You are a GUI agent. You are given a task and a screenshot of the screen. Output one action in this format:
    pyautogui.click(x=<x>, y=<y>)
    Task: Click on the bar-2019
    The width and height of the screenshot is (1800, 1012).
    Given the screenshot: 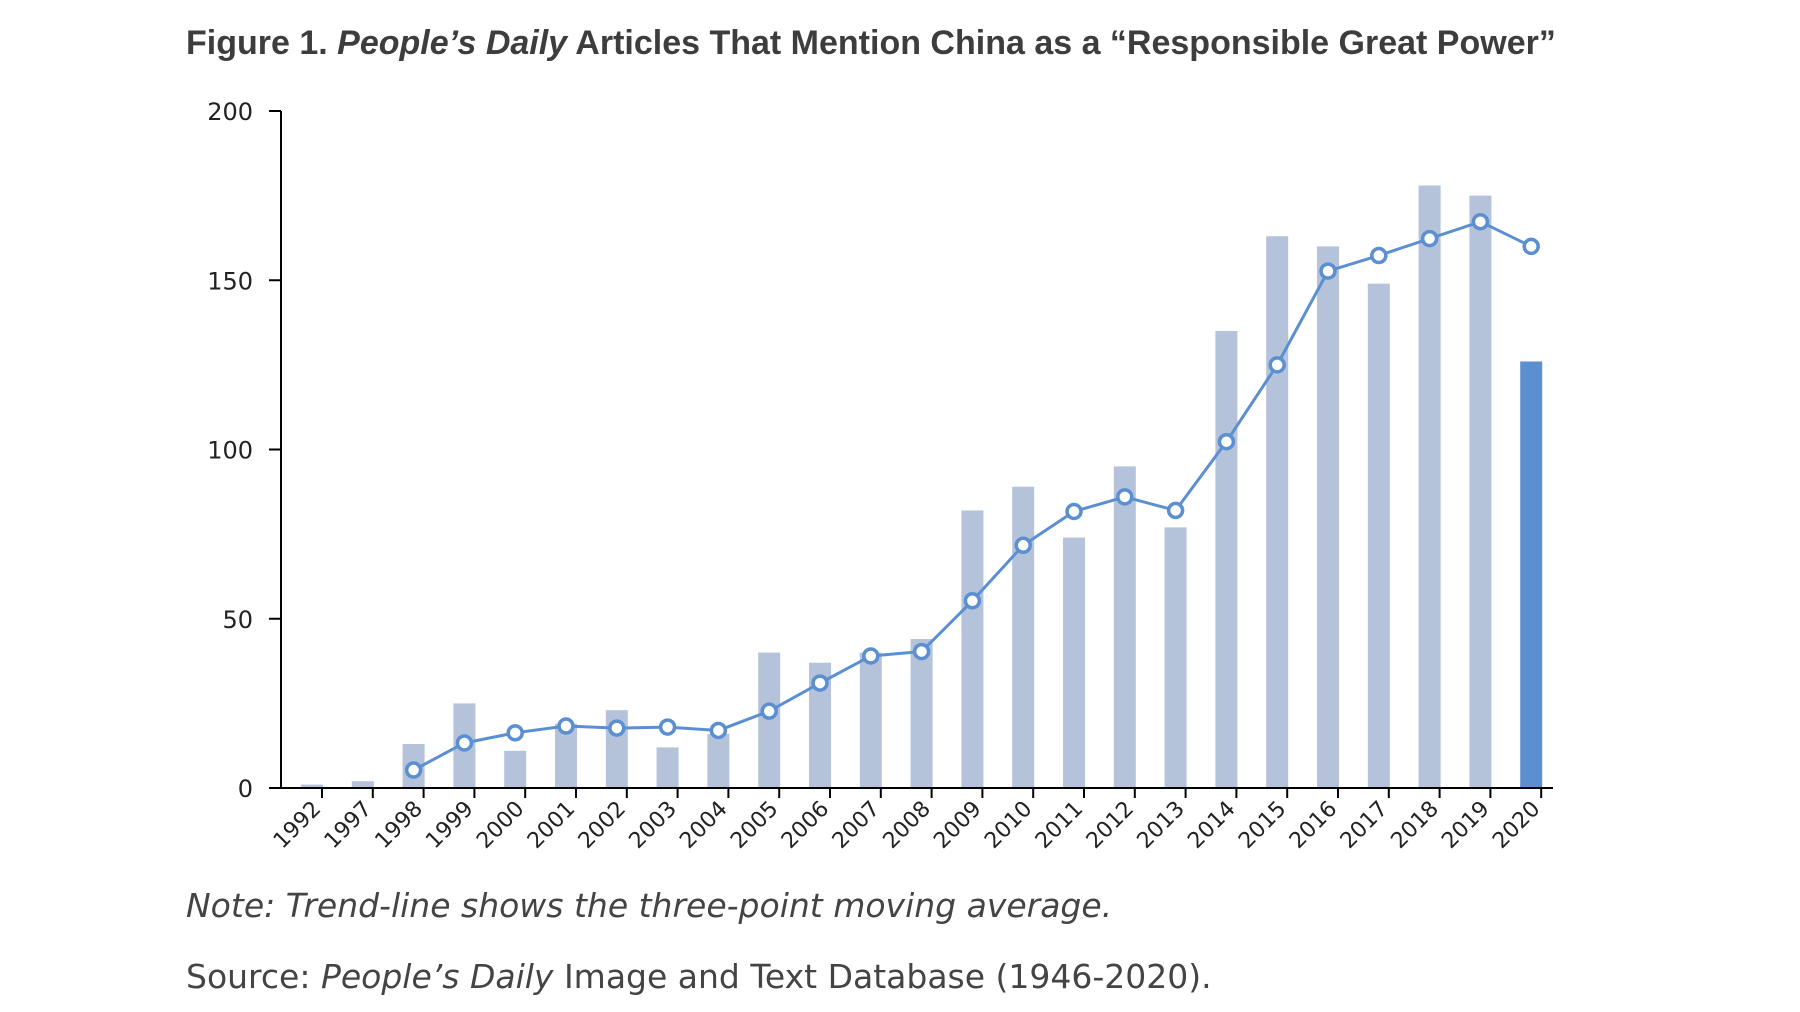 What is the action you would take?
    pyautogui.click(x=1480, y=491)
    